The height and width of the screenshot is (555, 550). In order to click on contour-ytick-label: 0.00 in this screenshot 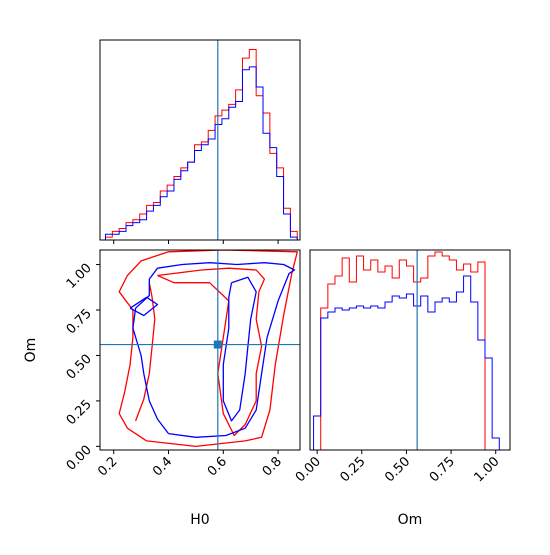, I will do `click(79, 458)`.